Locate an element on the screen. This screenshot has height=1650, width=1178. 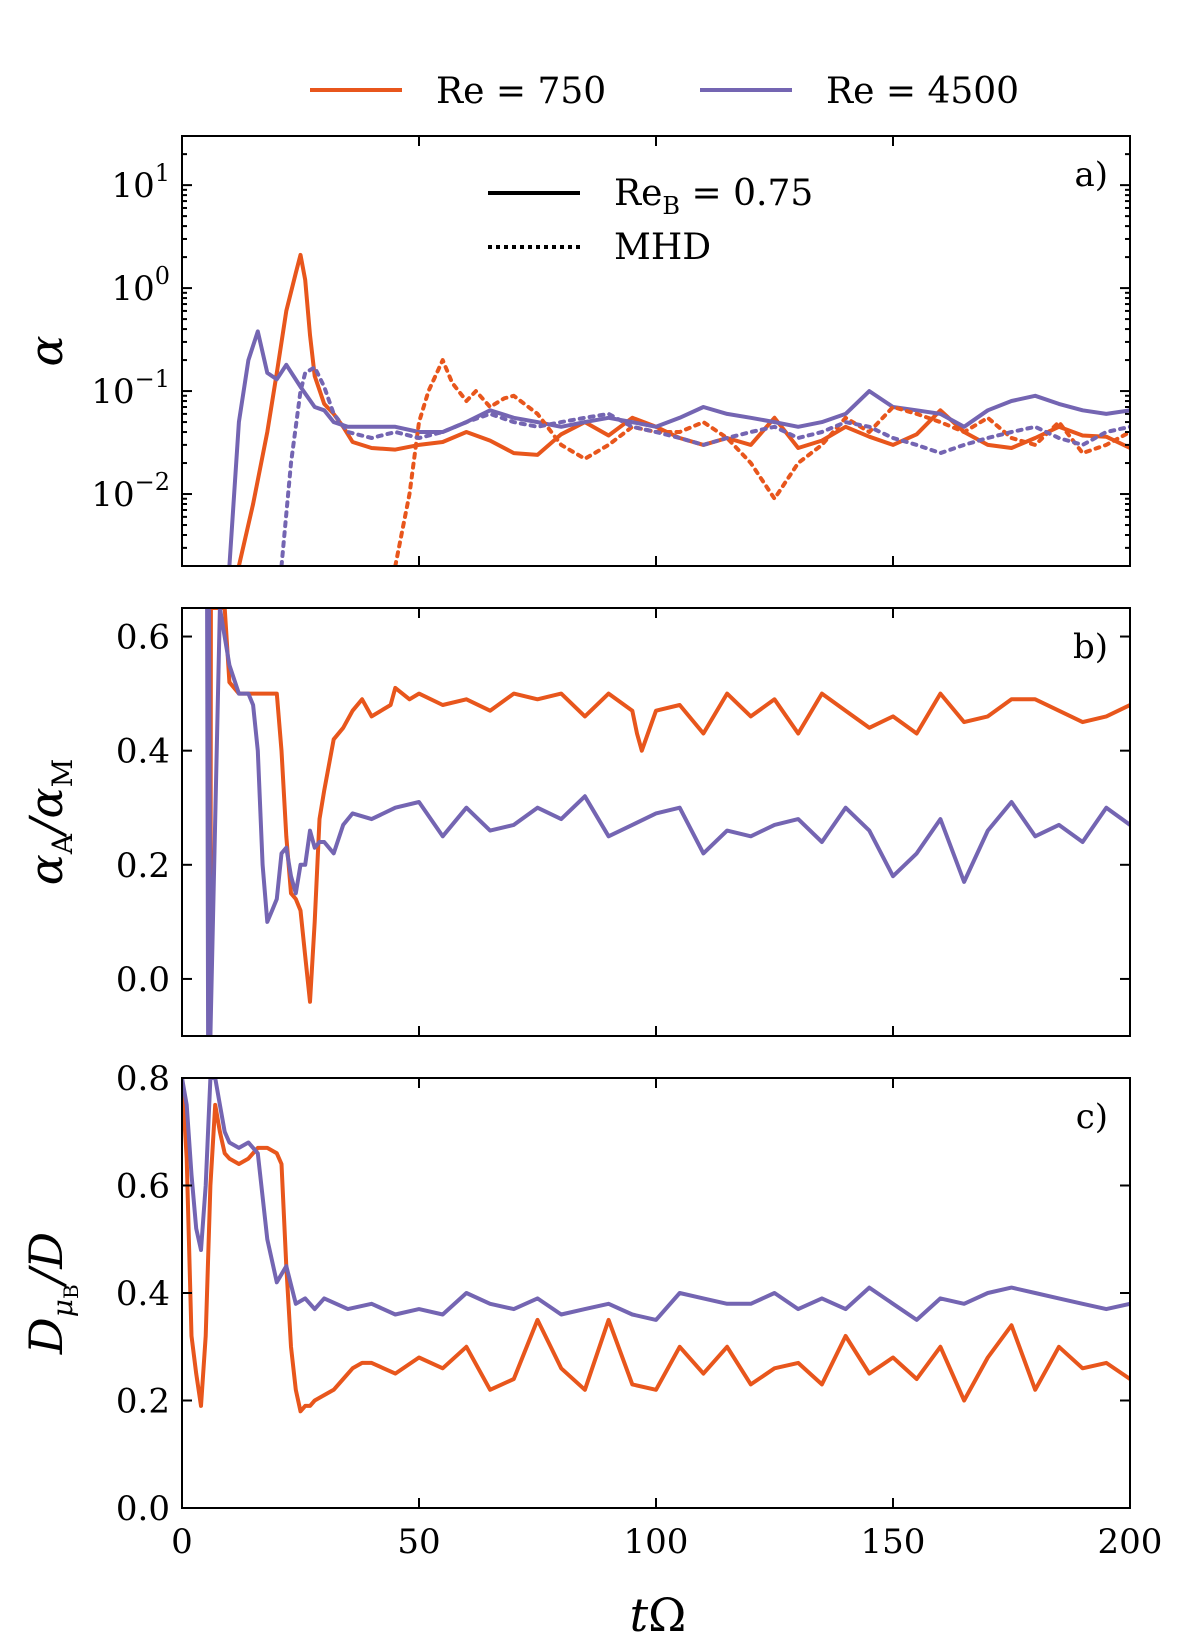
panel-tag: c) is located at coordinates (1092, 1117).